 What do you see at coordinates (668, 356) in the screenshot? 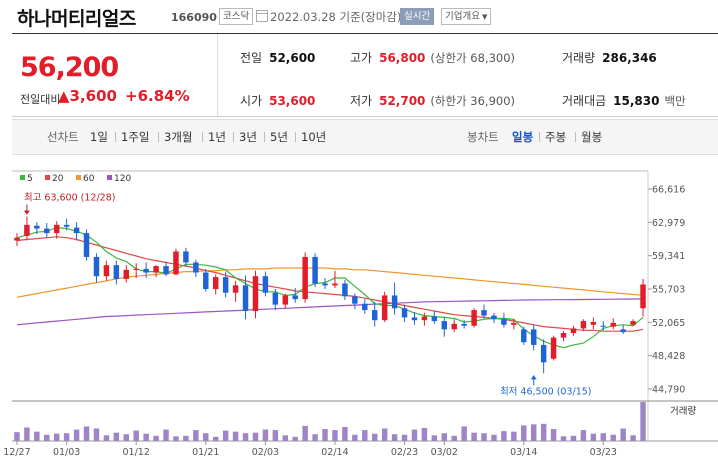
I see `y-tick-label: 48,428` at bounding box center [668, 356].